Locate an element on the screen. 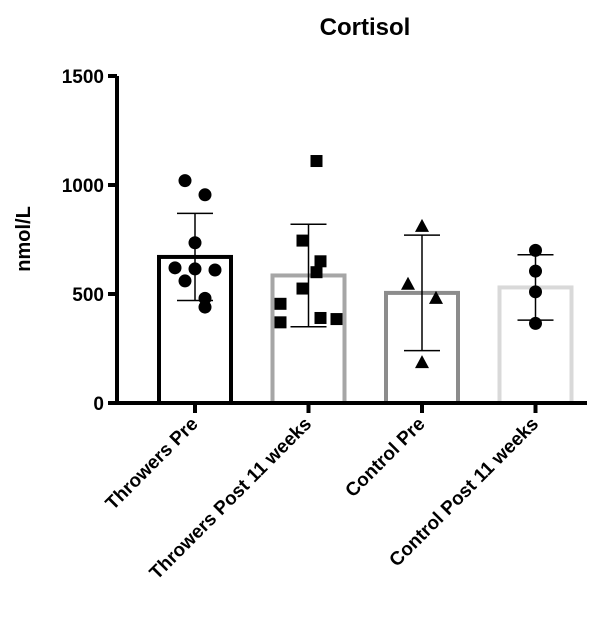 This screenshot has width=598, height=630. x-tick-label-3: Control Pre is located at coordinates (386, 458).